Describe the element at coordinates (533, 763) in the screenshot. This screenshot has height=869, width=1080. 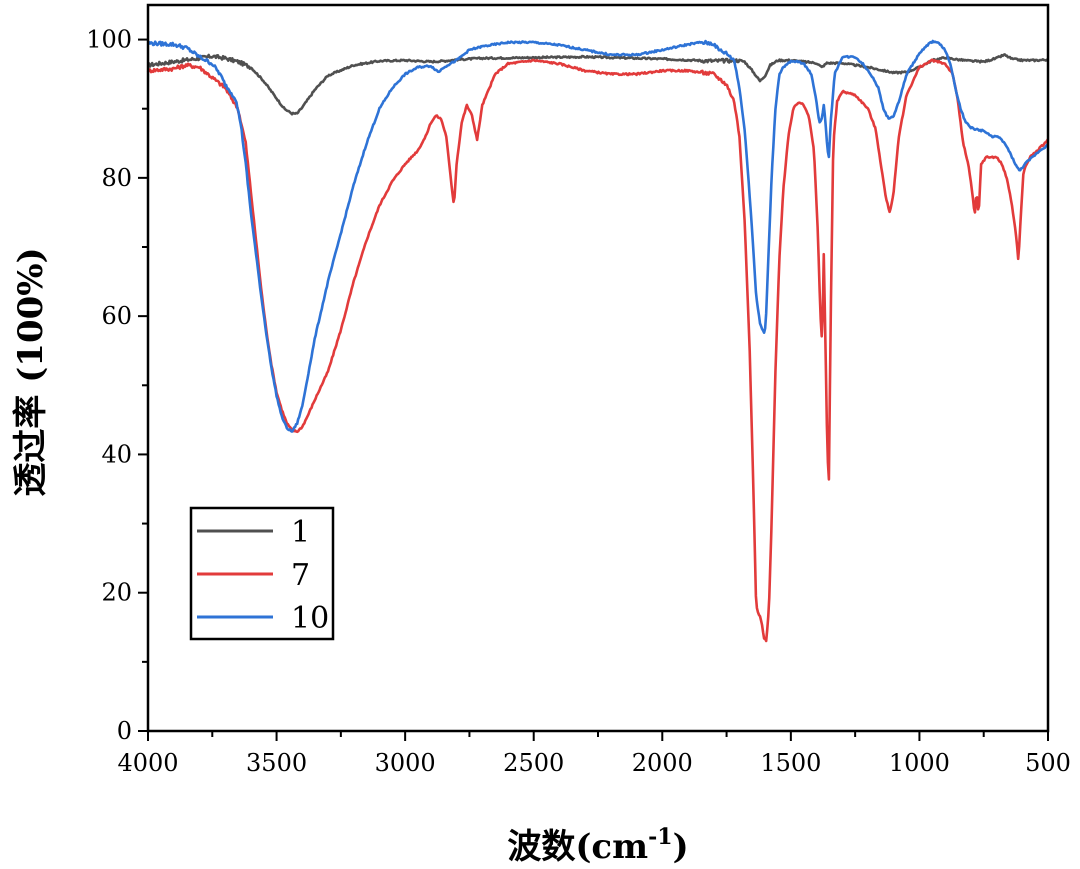
I see `x-tick-label: 2500` at that location.